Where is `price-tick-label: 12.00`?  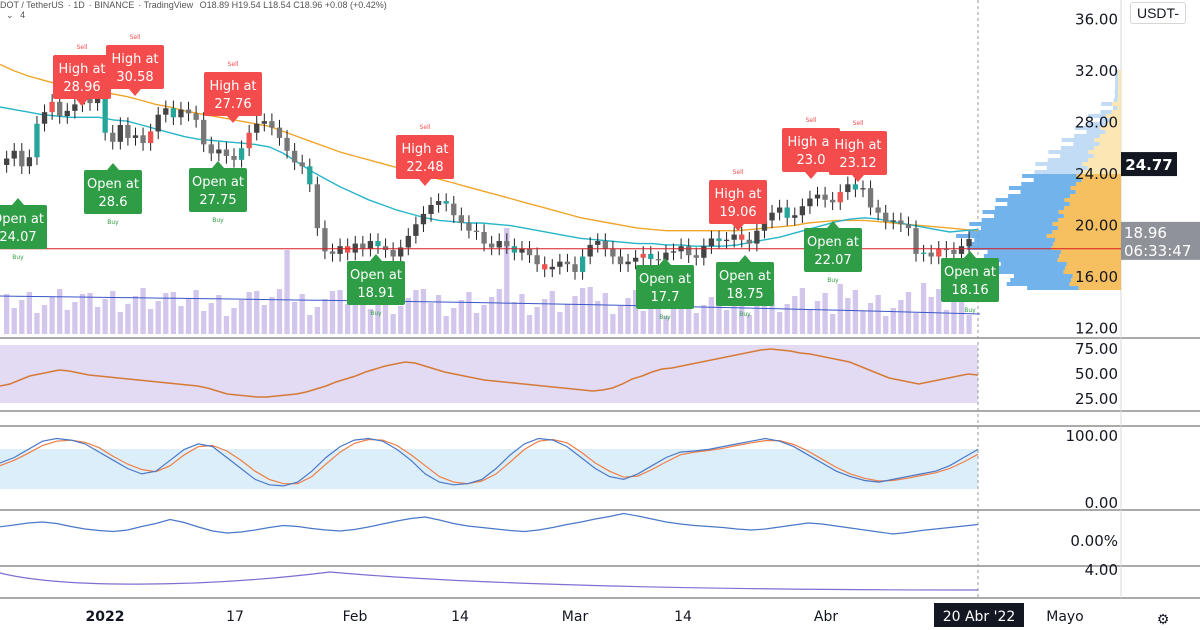 price-tick-label: 12.00 is located at coordinates (1096, 329).